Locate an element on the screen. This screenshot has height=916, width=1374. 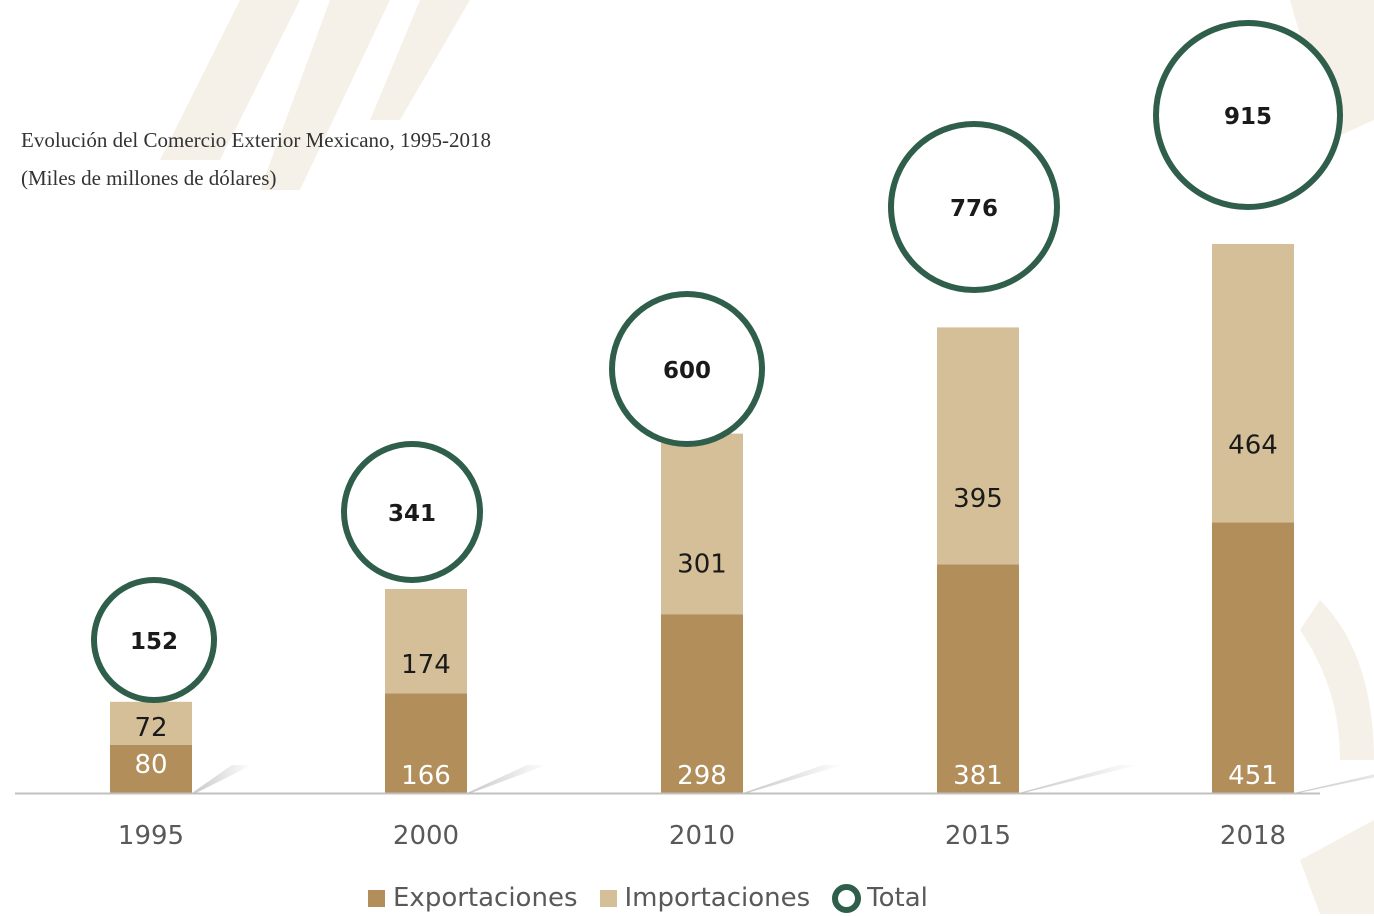
total-marker-2010 is located at coordinates (687, 369).